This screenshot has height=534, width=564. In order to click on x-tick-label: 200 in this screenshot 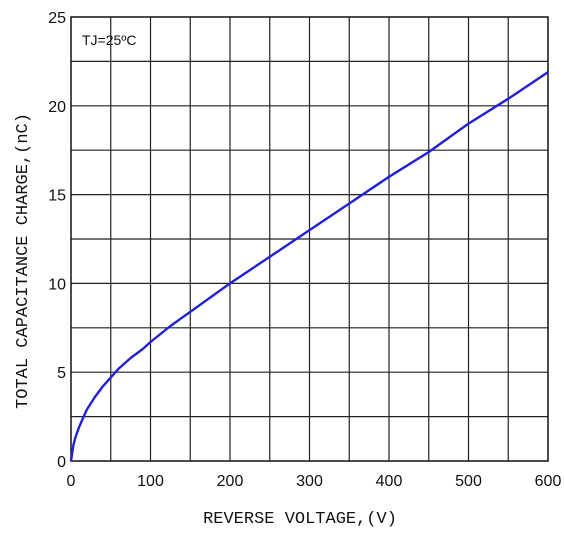, I will do `click(230, 481)`.